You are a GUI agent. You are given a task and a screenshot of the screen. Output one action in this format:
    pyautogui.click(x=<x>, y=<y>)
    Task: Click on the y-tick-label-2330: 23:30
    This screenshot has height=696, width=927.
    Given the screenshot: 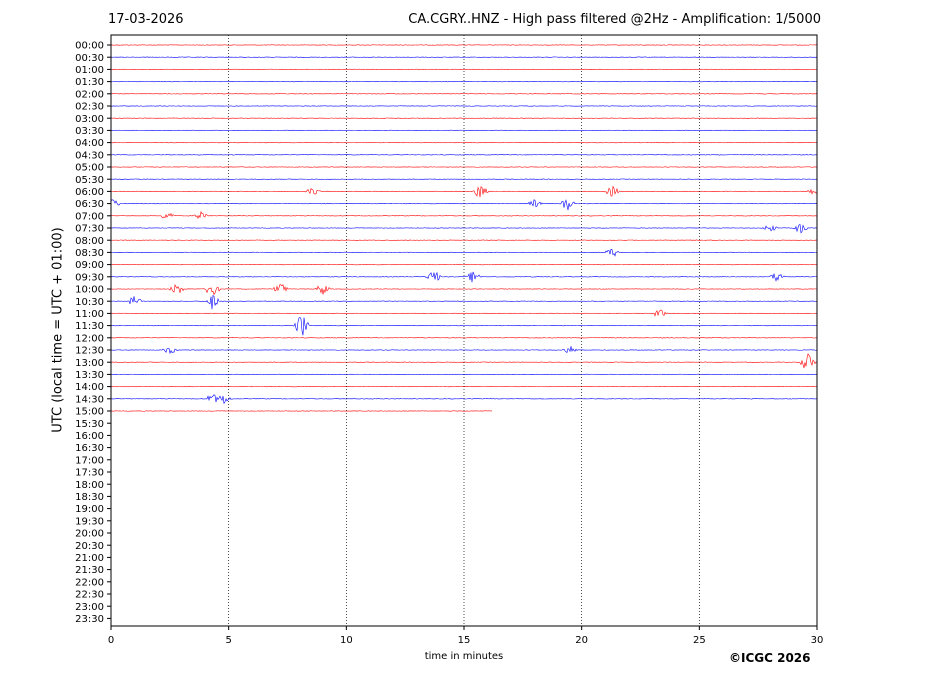 What is the action you would take?
    pyautogui.click(x=89, y=619)
    